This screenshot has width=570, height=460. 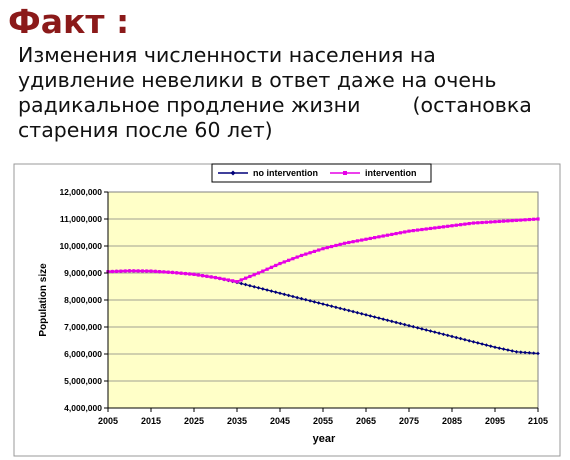 What do you see at coordinates (321, 173) in the screenshot?
I see `chart-legend: no intervention intervention` at bounding box center [321, 173].